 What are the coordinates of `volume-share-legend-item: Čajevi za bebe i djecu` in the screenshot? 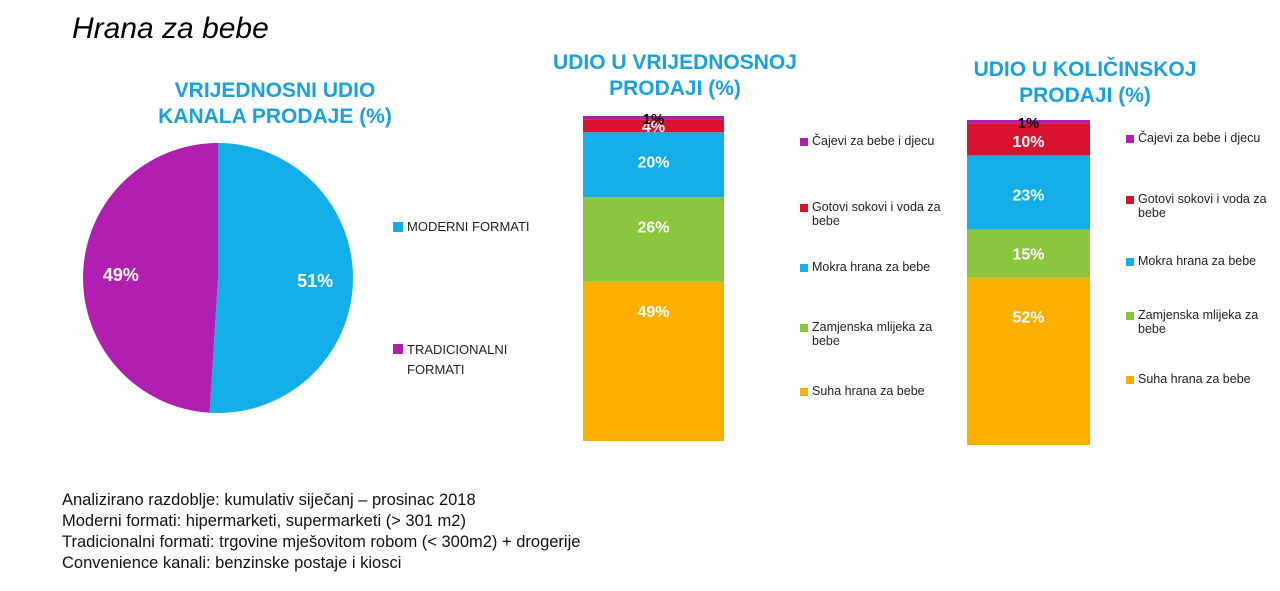 It's located at (1201, 138).